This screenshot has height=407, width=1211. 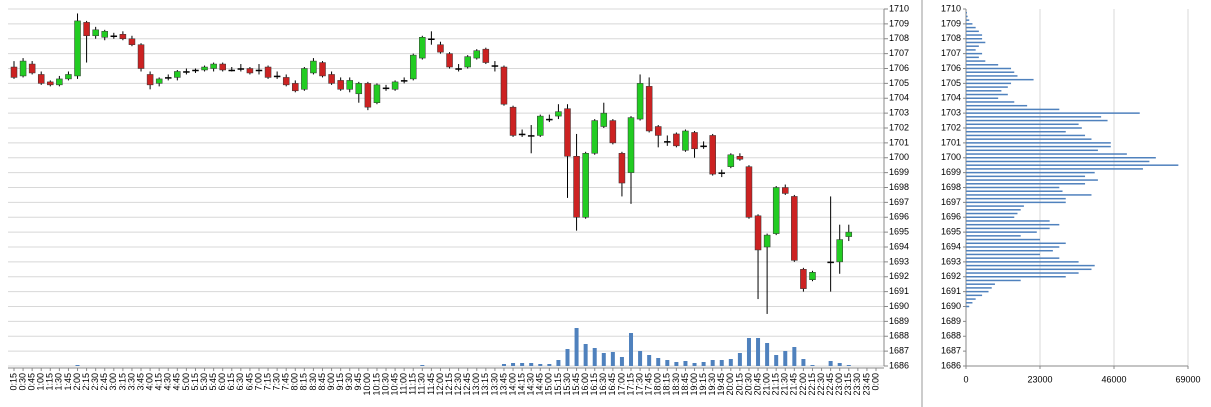 I want to click on x-tick-label: 16:45, so click(x=612, y=384).